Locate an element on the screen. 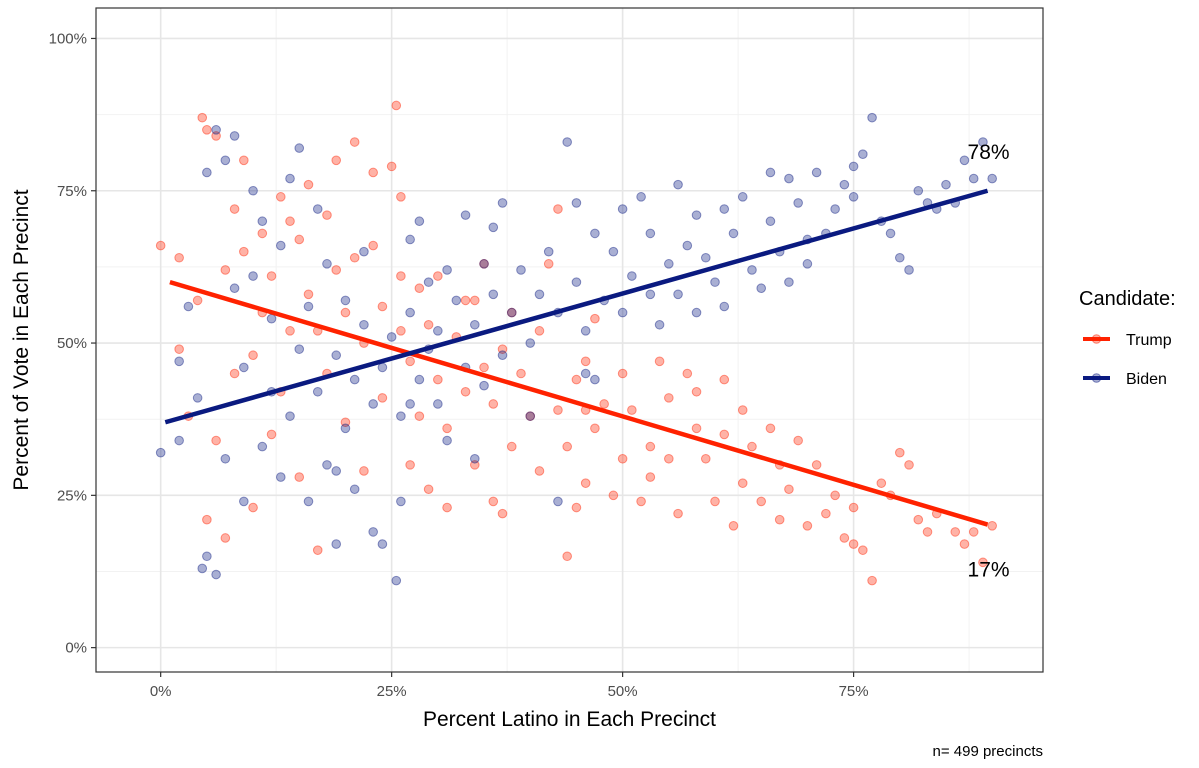 The image size is (1199, 768). legend-items: Trump Biden is located at coordinates (1127, 360).